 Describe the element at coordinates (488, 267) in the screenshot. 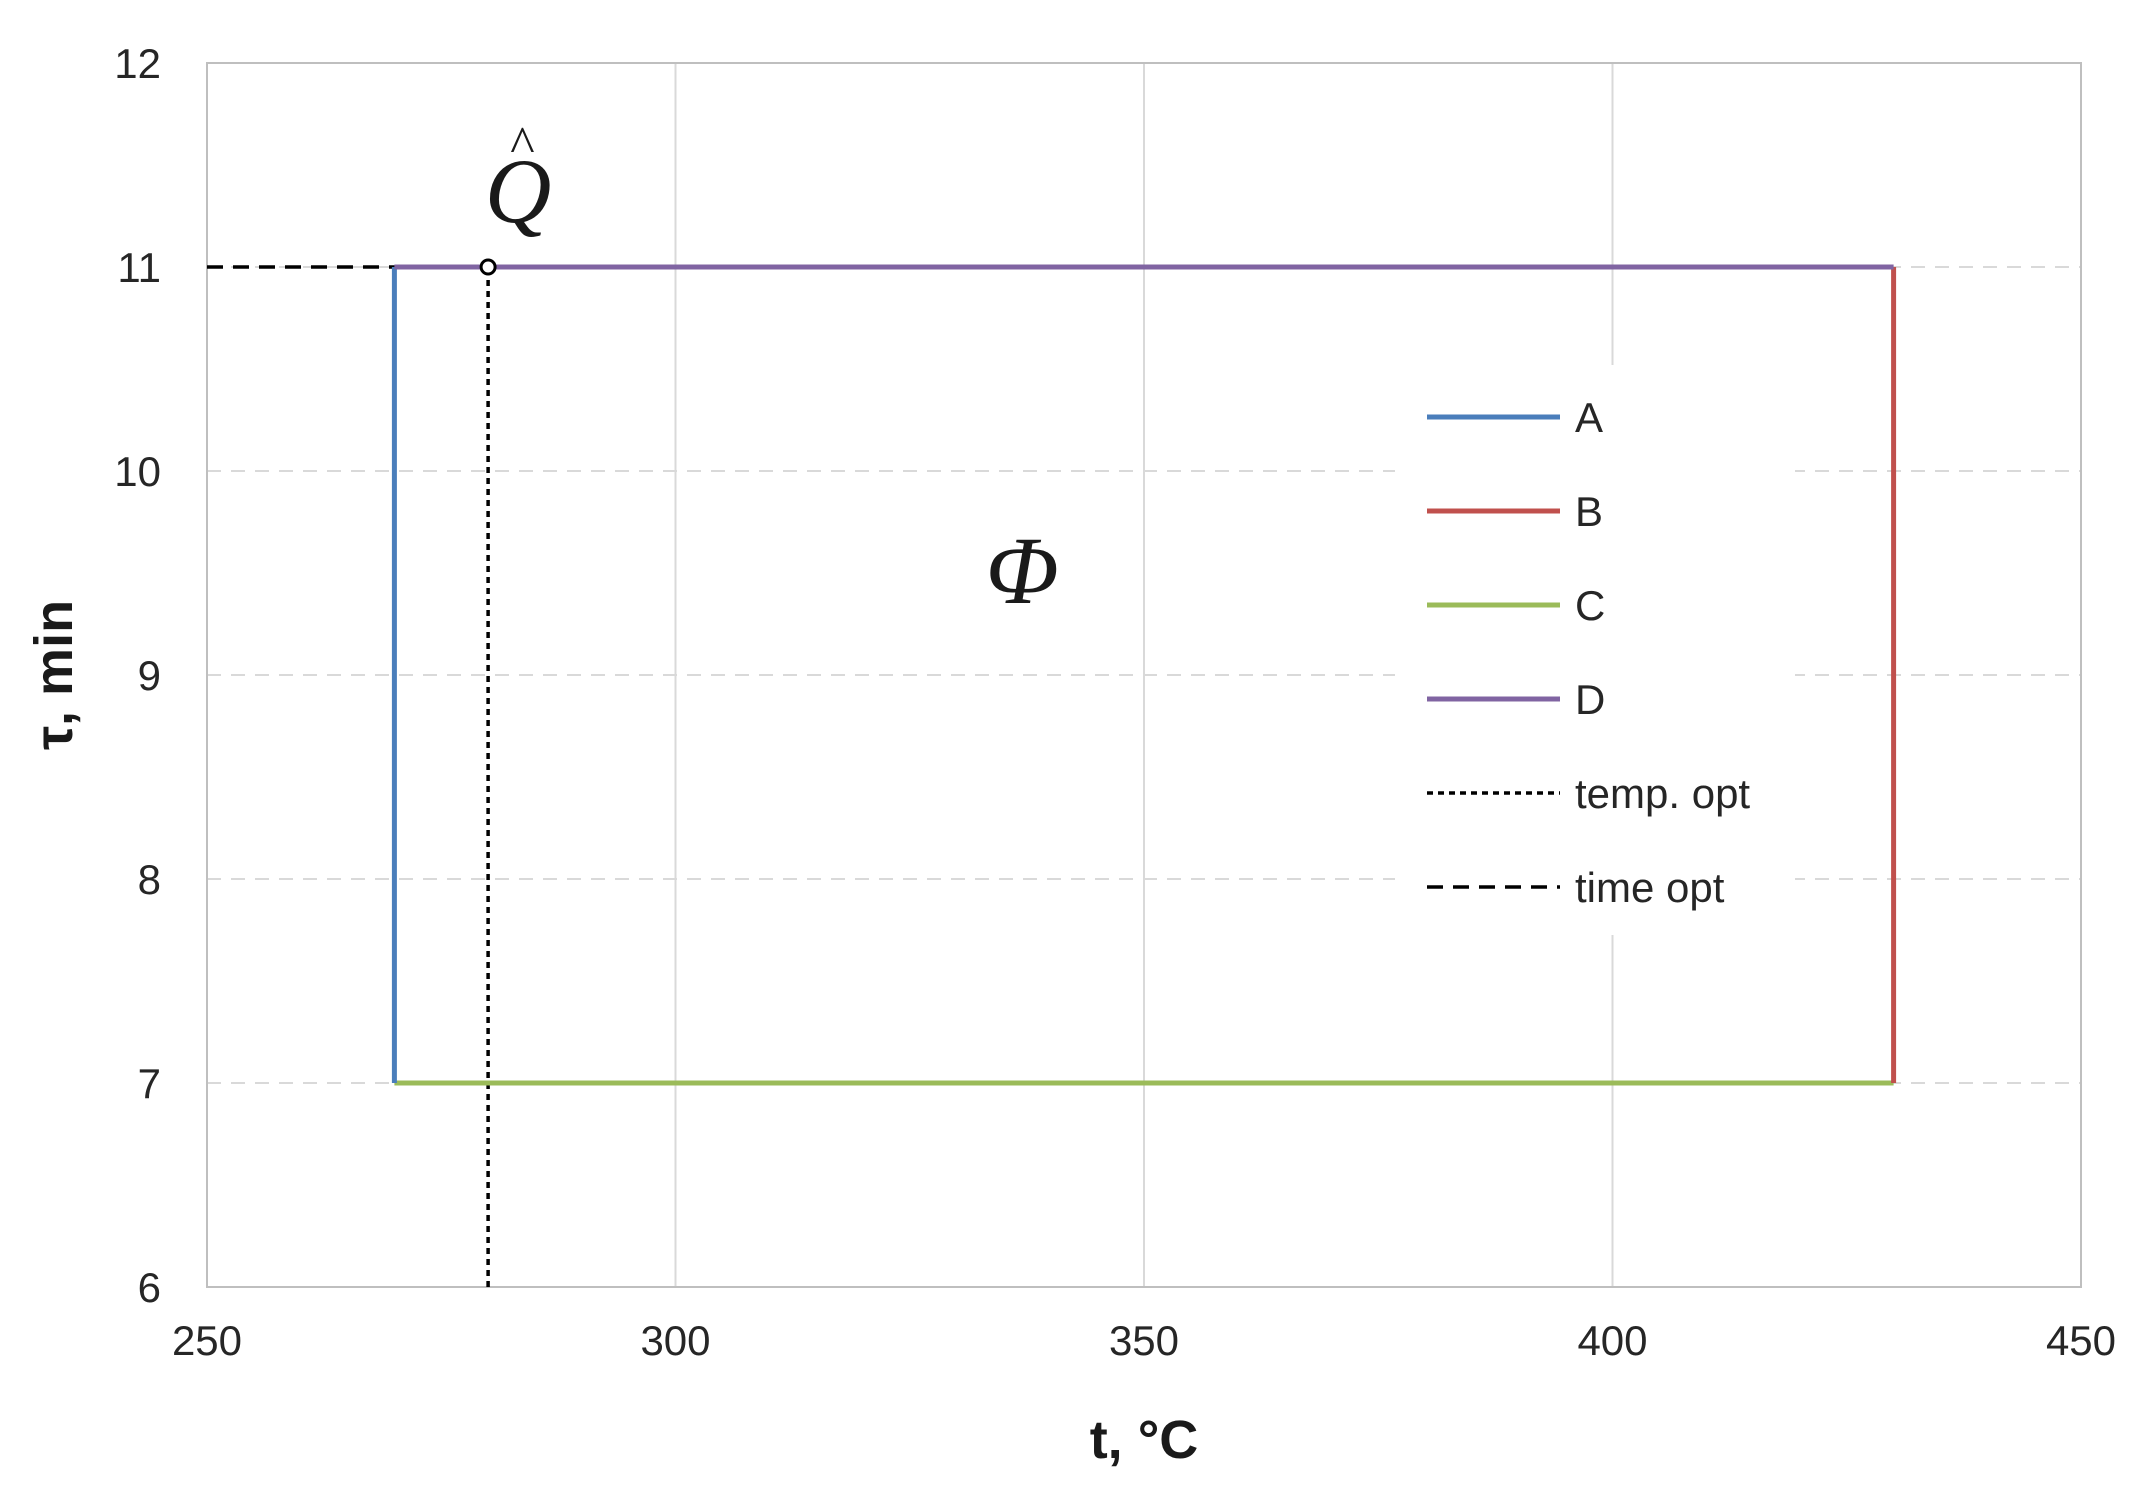

I see `optimum-point-marker` at that location.